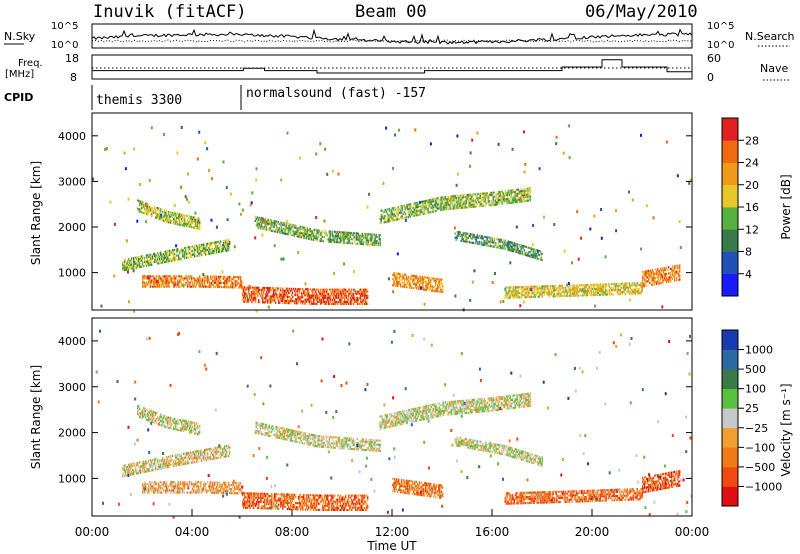 The height and width of the screenshot is (554, 800). I want to click on noise-right-tick-bottom: 10^0, so click(720, 45).